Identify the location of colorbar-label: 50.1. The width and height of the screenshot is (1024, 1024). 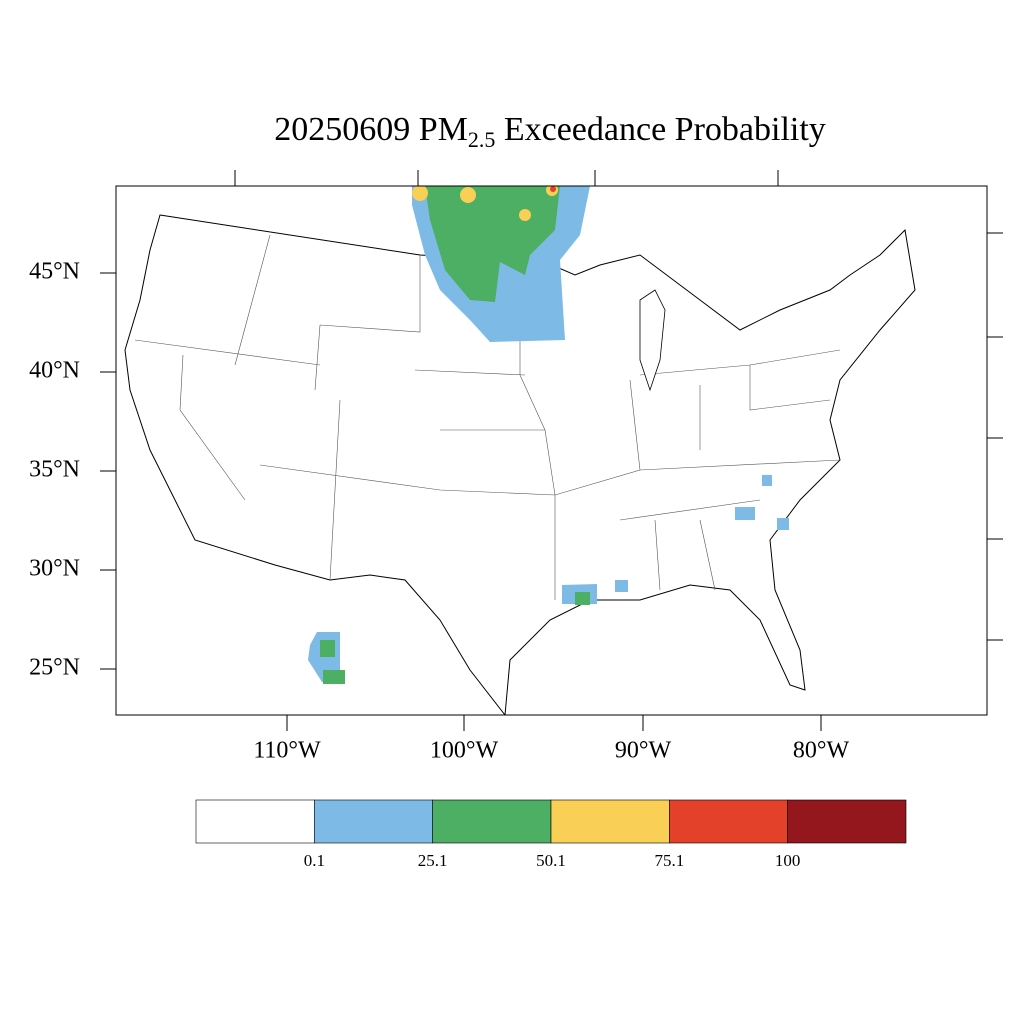
(551, 860).